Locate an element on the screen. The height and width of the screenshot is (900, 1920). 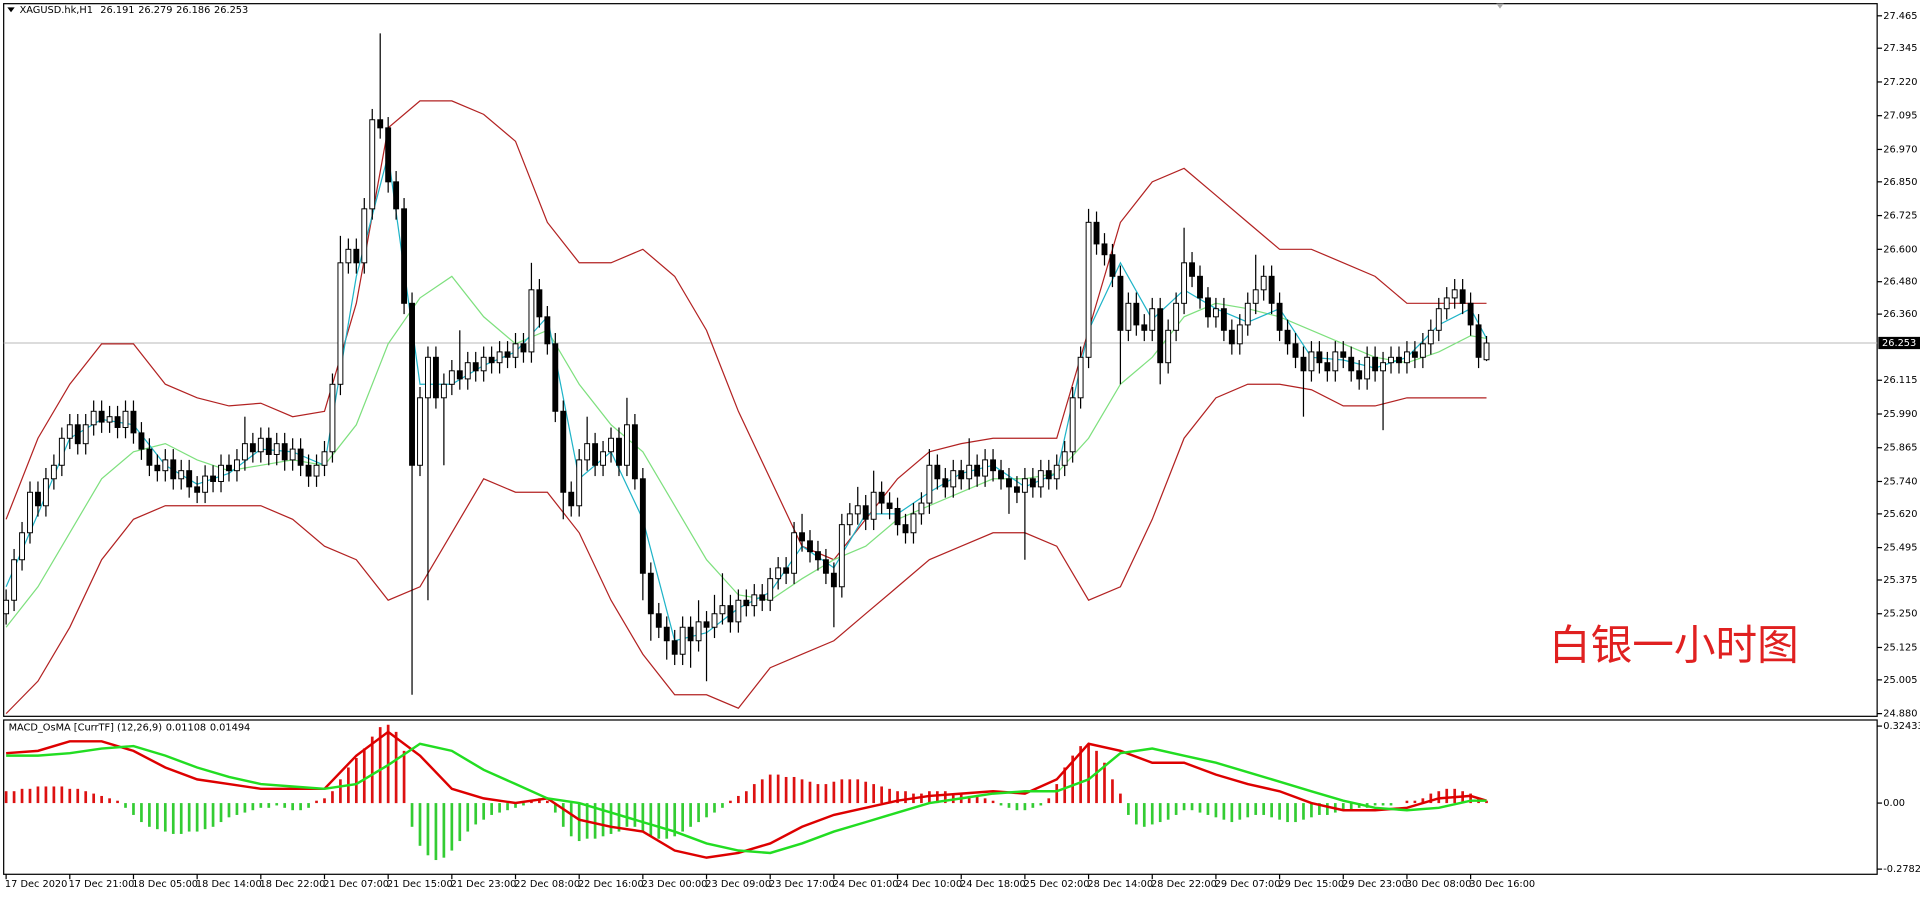
y-tick-label: 26.360 is located at coordinates (1900, 314).